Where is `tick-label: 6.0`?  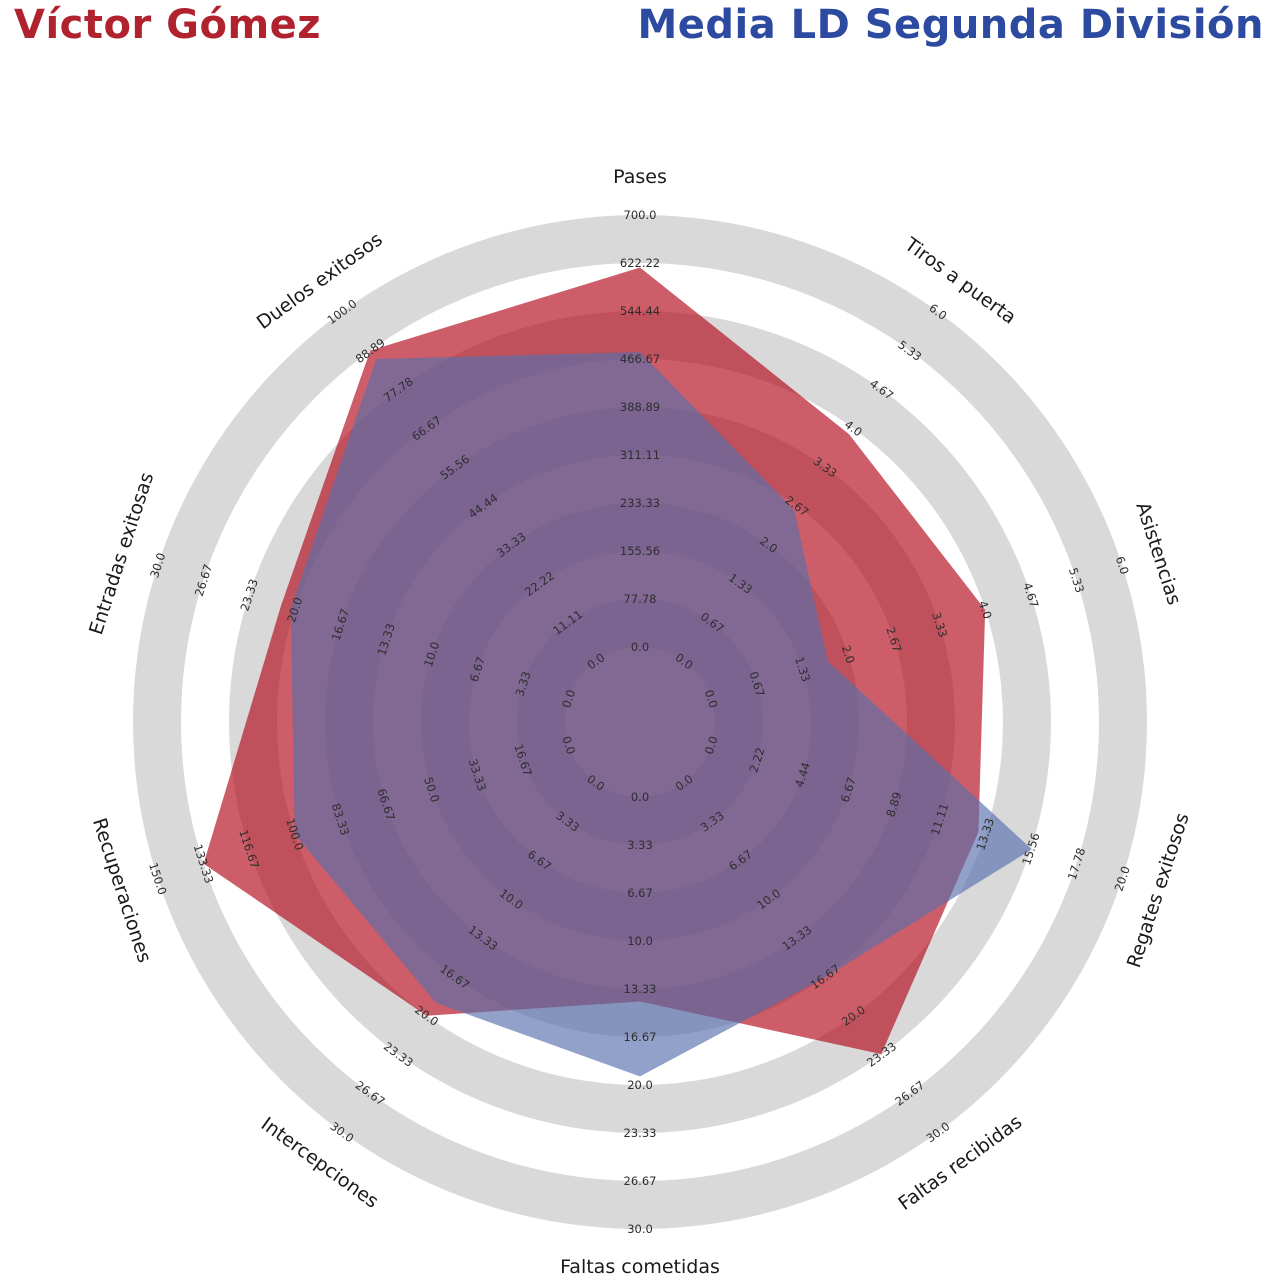
tick-label: 6.0 is located at coordinates (1122, 565).